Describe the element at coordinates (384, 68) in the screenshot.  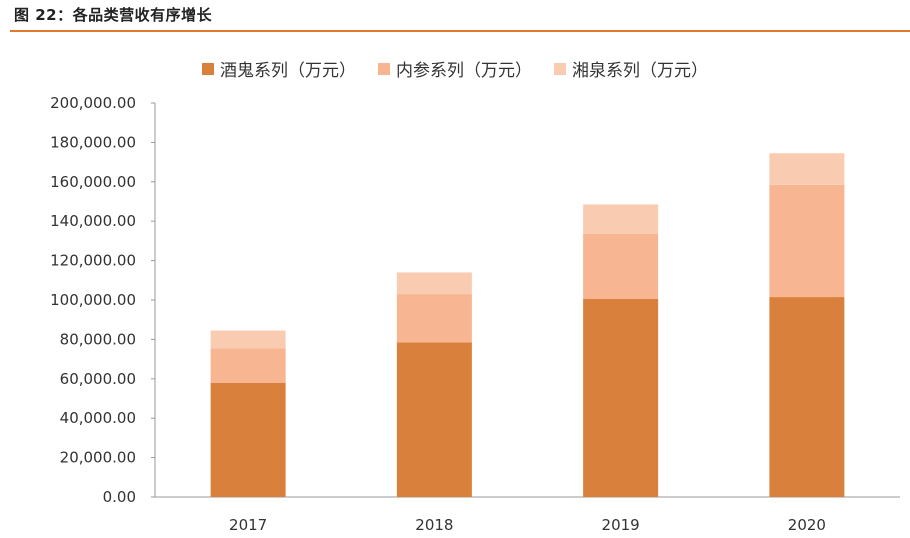
I see `legend-swatch-neican` at that location.